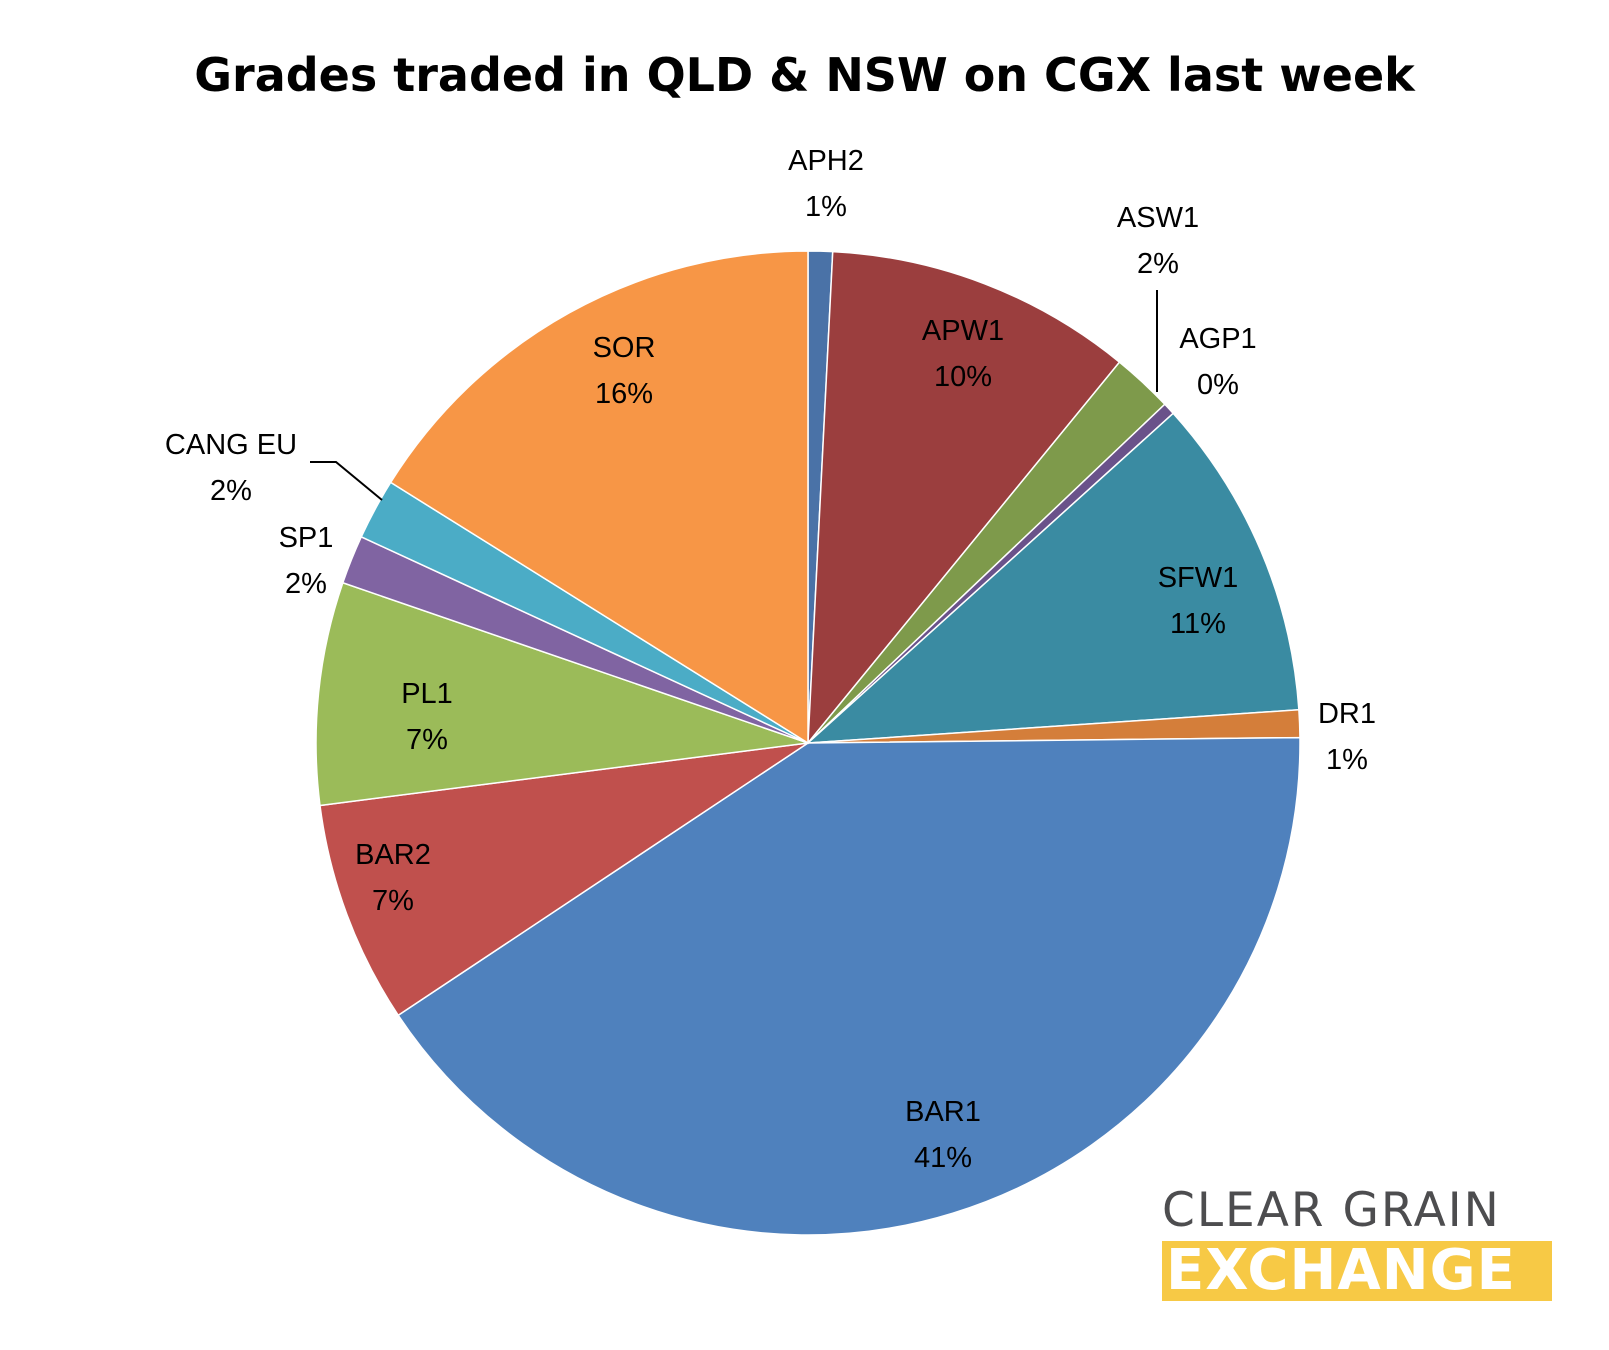 The height and width of the screenshot is (1350, 1609). Describe the element at coordinates (1198, 624) in the screenshot. I see `slice-percent-sfw1: 11%` at that location.